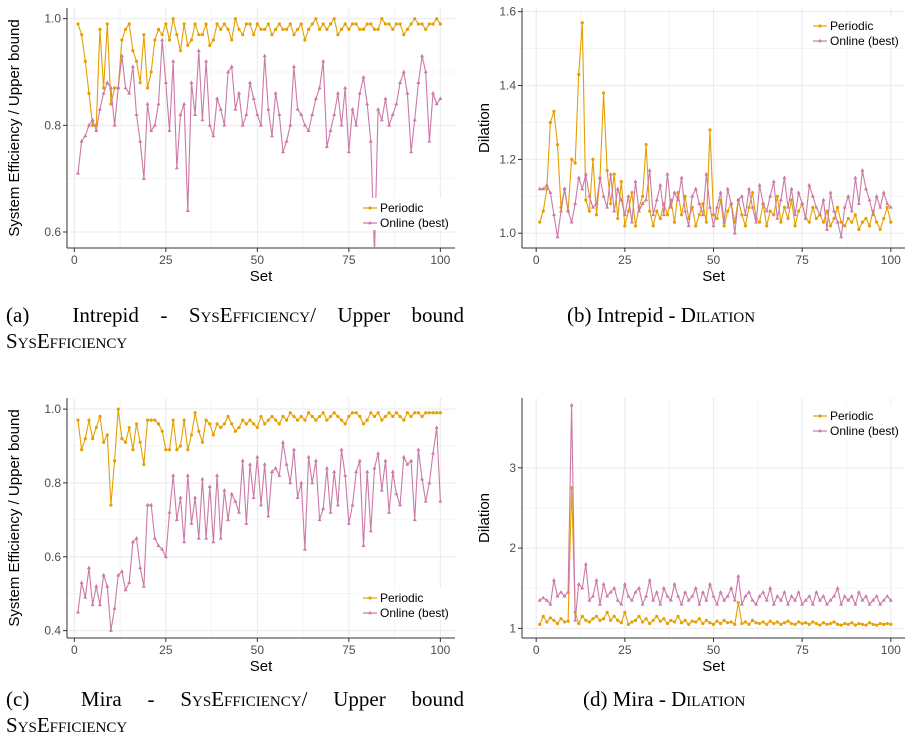 The height and width of the screenshot is (740, 917). I want to click on y-tick-label: 1.0, so click(507, 233).